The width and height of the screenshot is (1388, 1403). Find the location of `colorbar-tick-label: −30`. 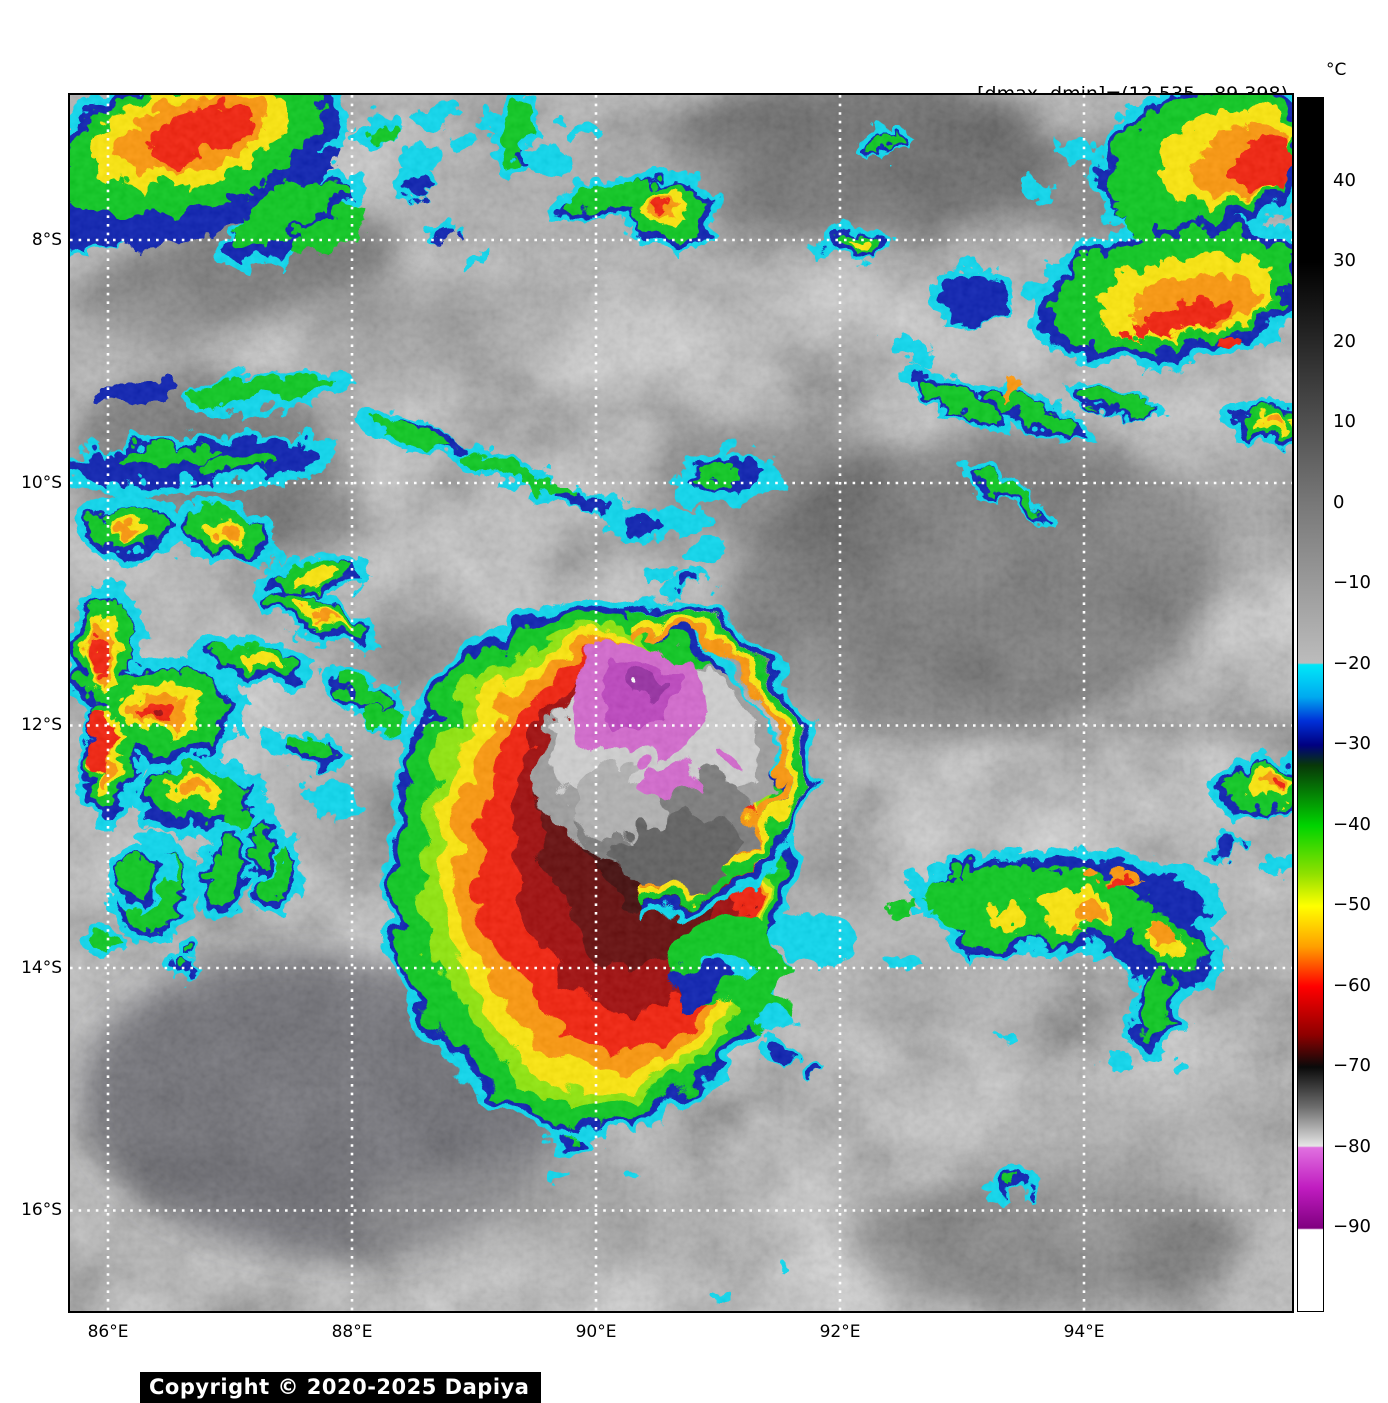

colorbar-tick-label: −30 is located at coordinates (1352, 744).